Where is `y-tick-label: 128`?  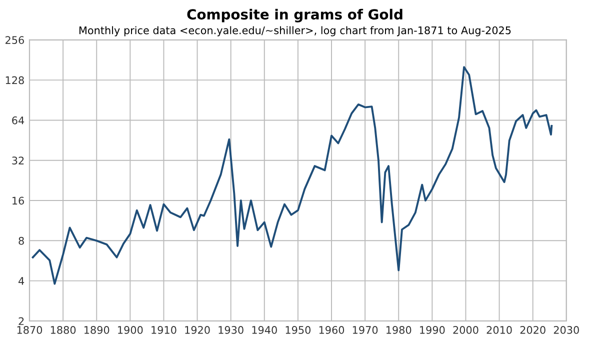
y-tick-label: 128 is located at coordinates (15, 80).